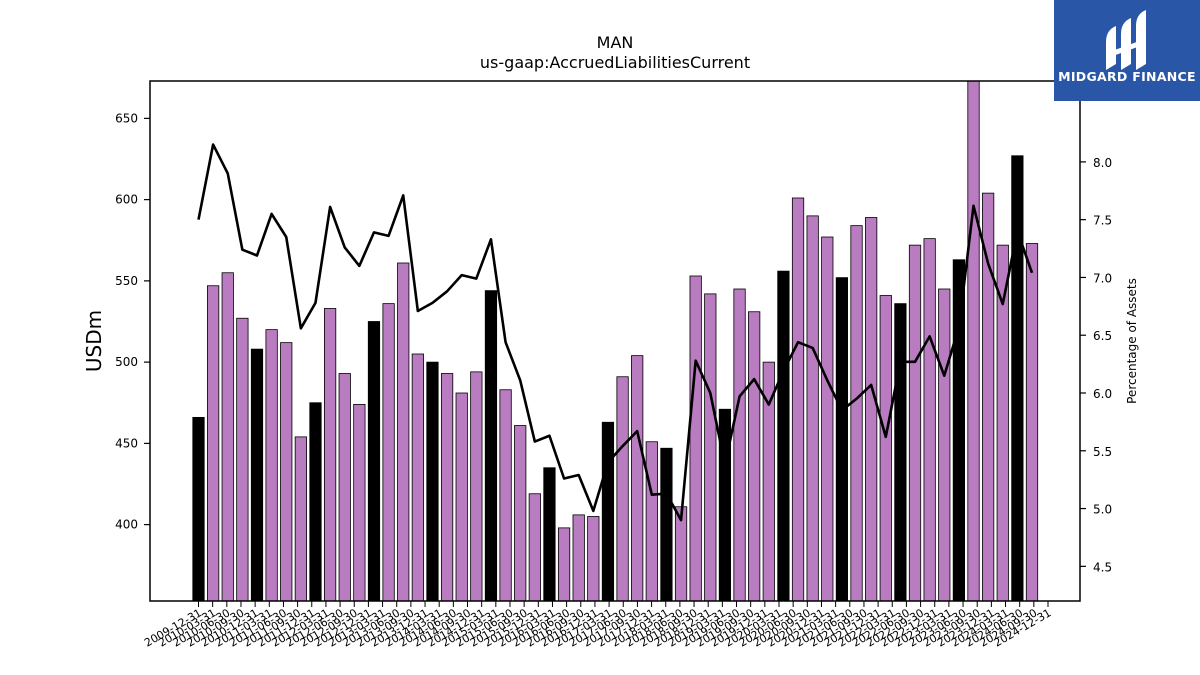 The image size is (1200, 675). Describe the element at coordinates (1127, 76) in the screenshot. I see `logo-text: MIDGARD FINANCE` at that location.